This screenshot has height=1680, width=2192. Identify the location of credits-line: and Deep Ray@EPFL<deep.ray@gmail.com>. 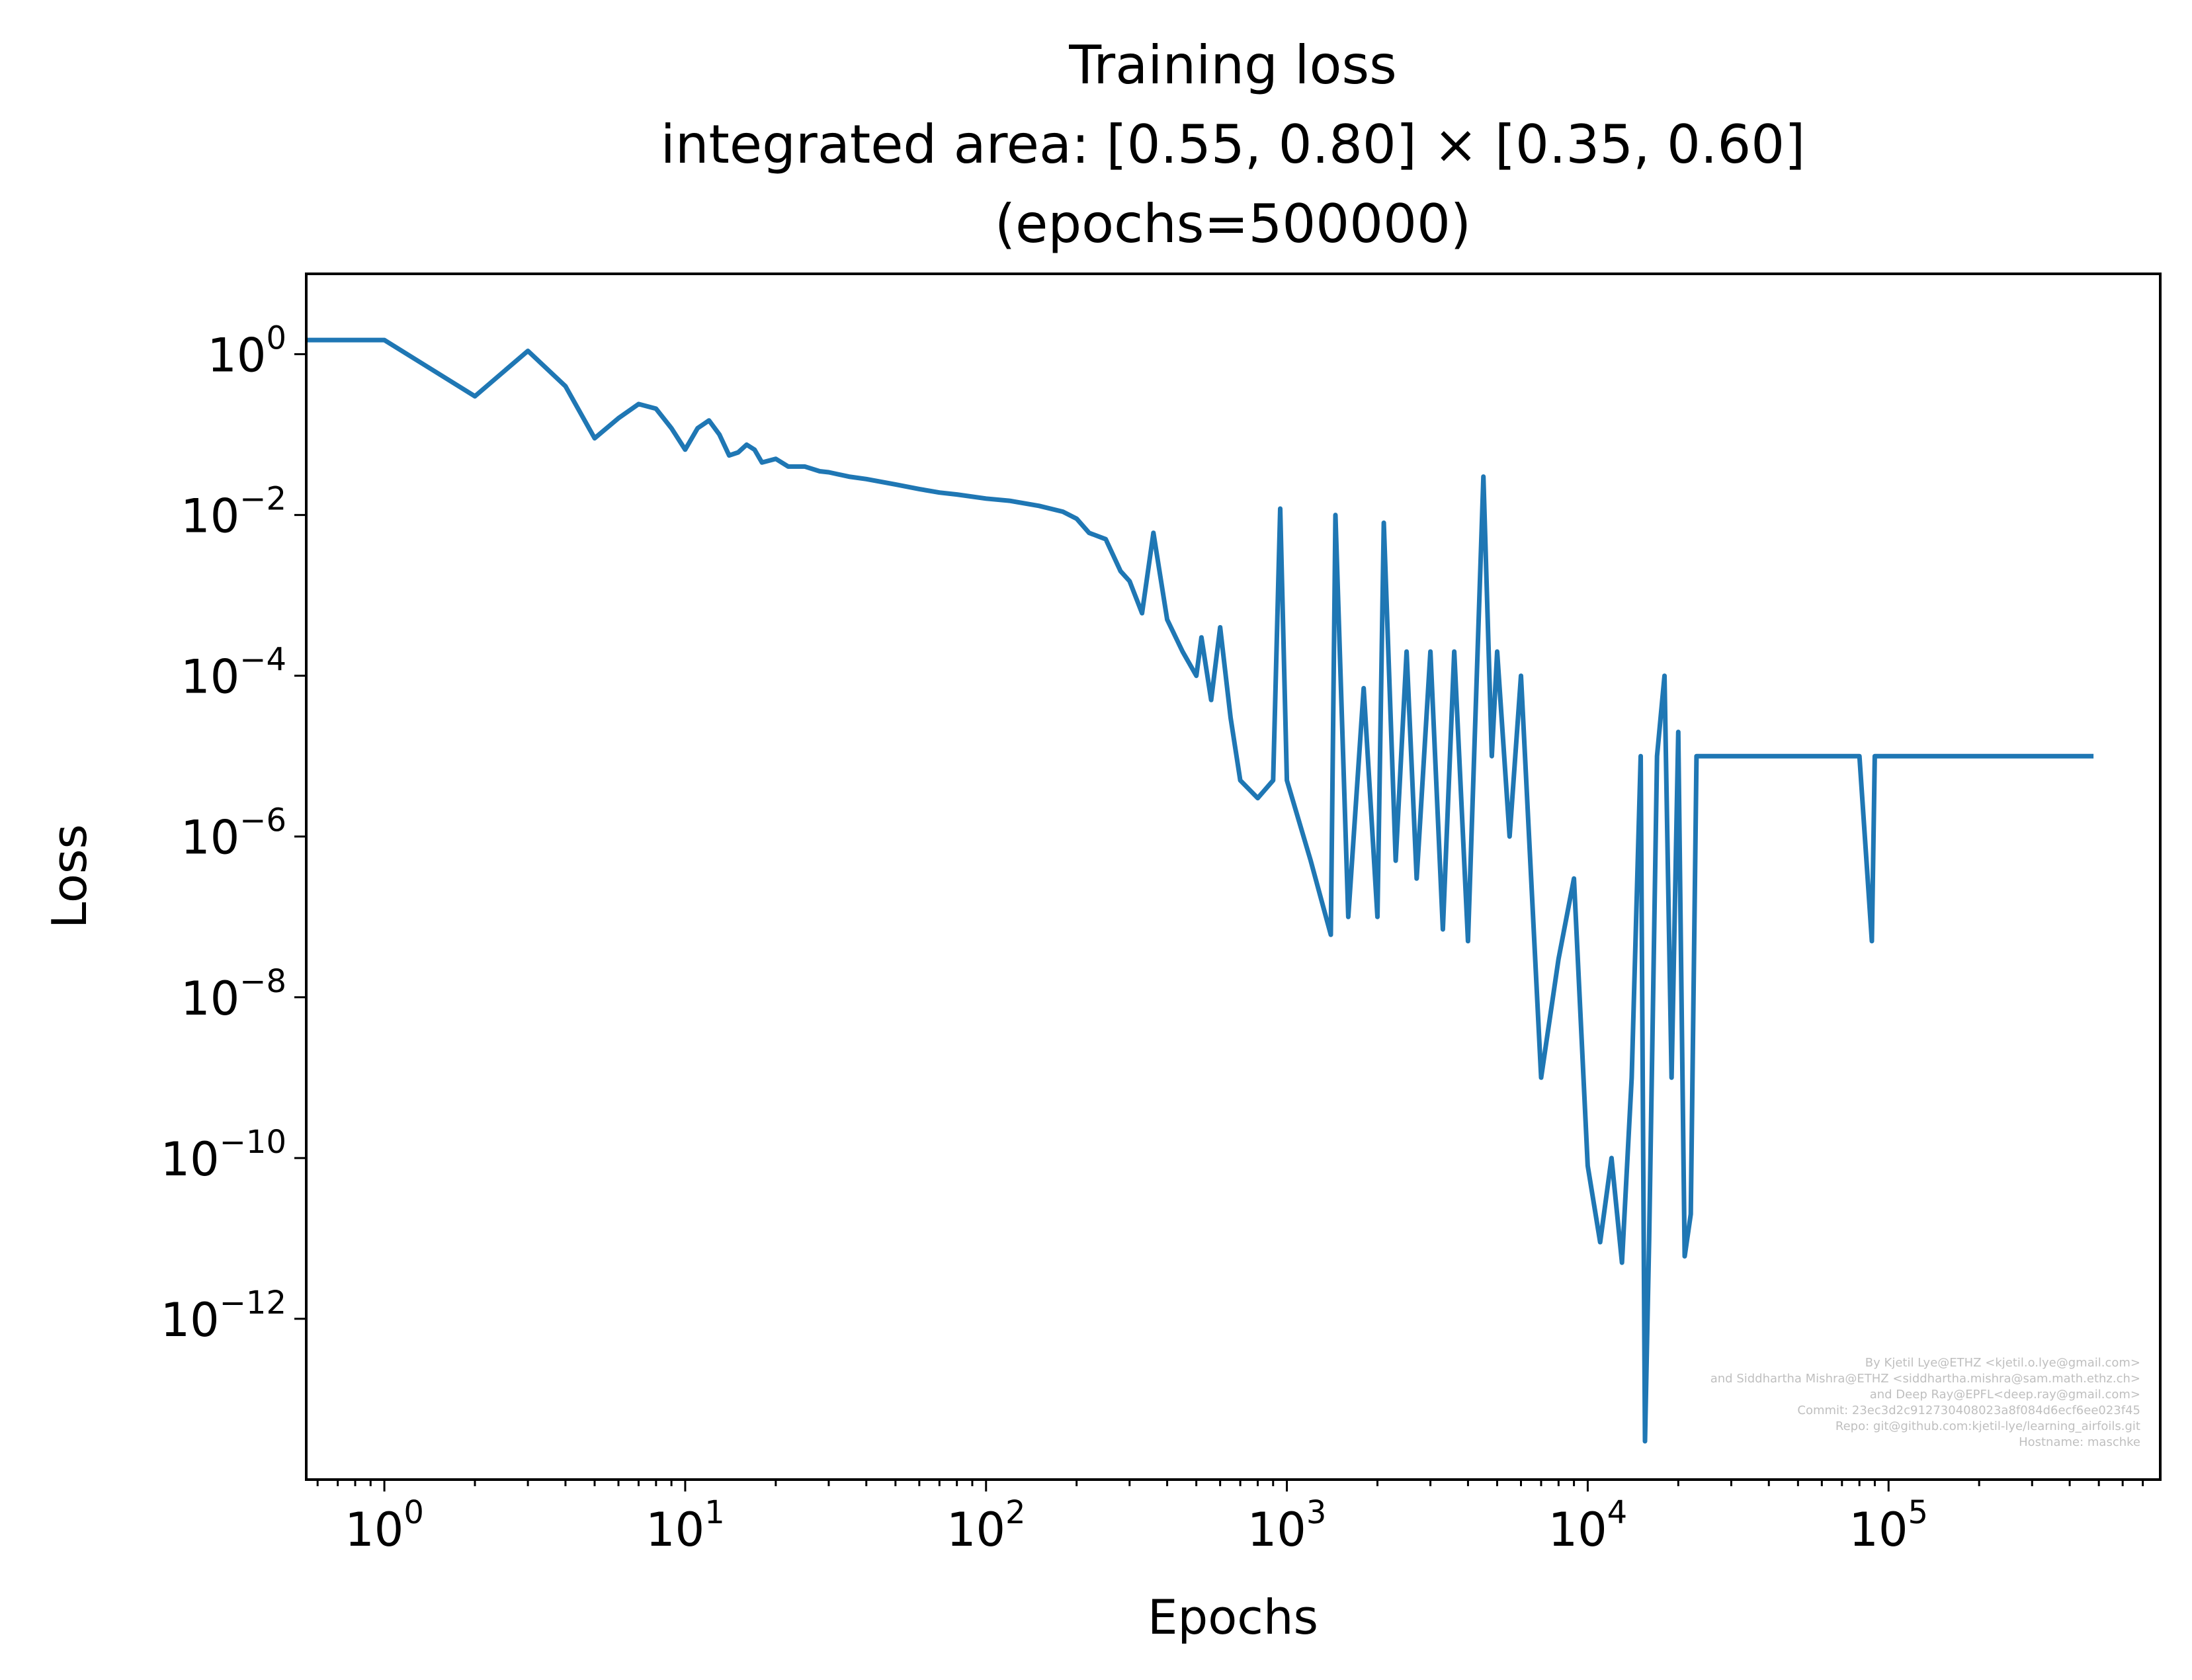
(2005, 1395).